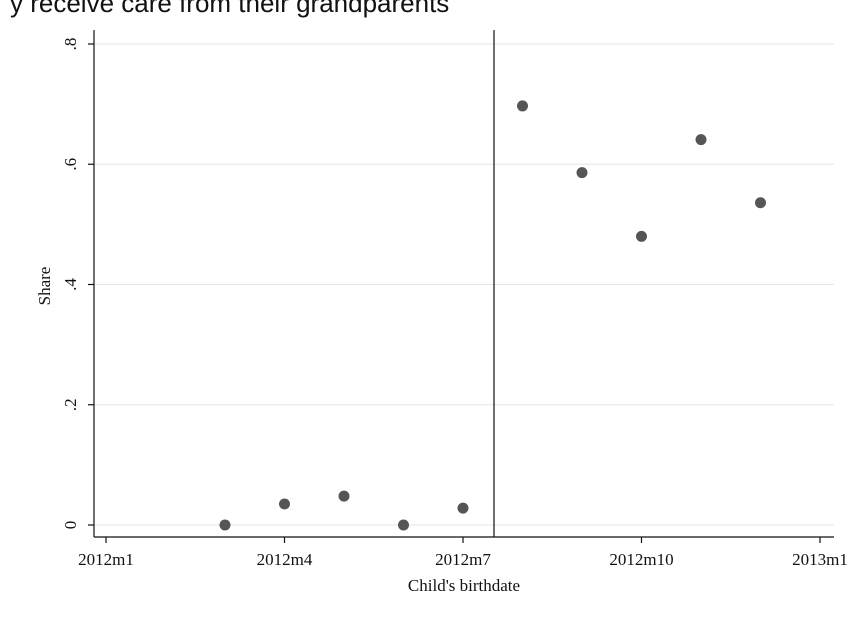 This screenshot has width=858, height=619. What do you see at coordinates (70, 44) in the screenshot?
I see `y-tick-label: .8` at bounding box center [70, 44].